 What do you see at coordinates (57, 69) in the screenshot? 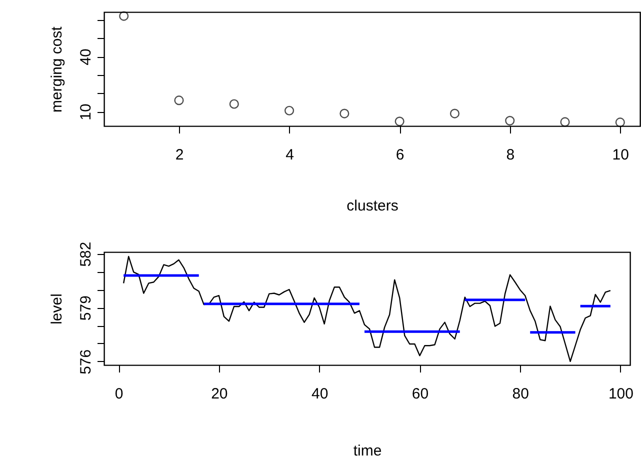
I see `y-axis-title: merging cost` at bounding box center [57, 69].